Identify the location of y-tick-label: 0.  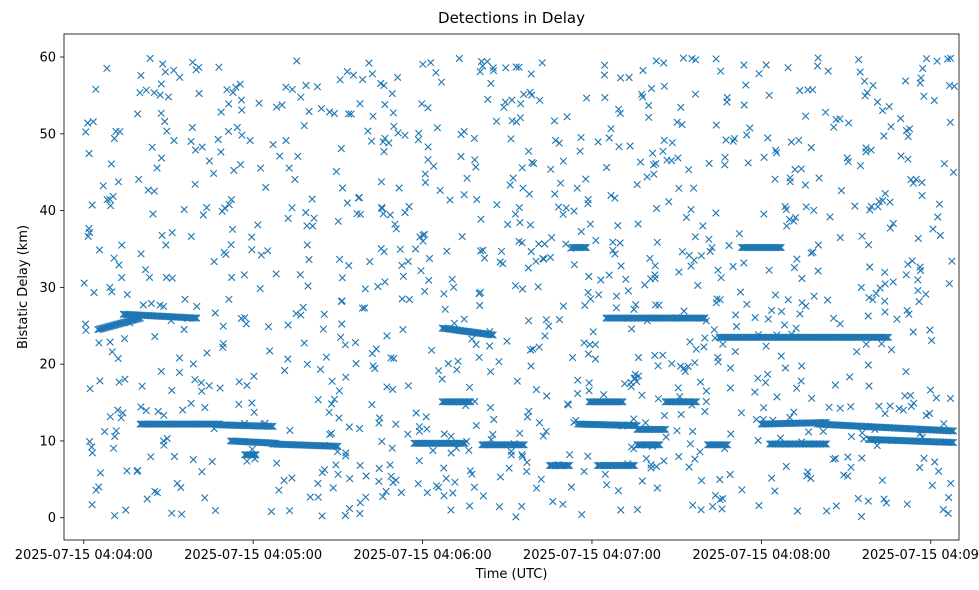
(52, 518).